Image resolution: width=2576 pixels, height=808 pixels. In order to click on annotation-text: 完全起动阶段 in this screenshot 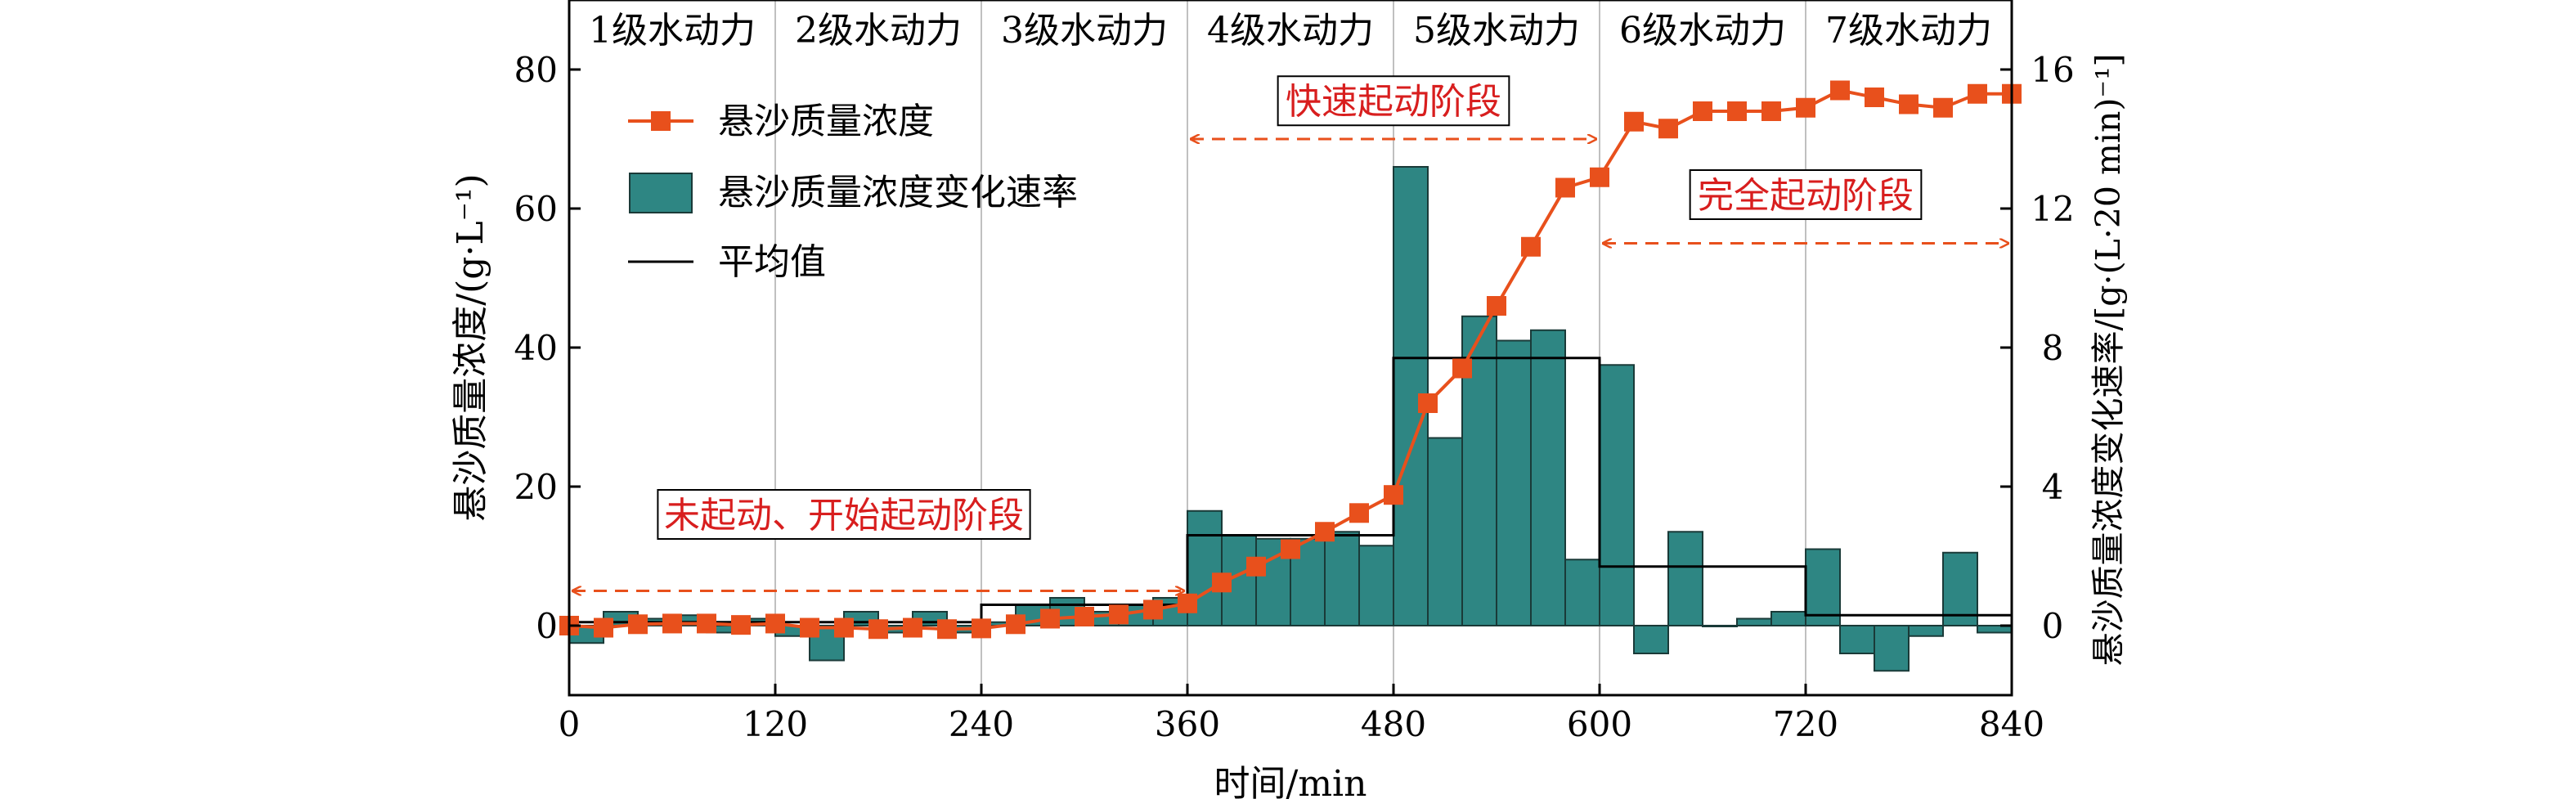, I will do `click(1806, 196)`.